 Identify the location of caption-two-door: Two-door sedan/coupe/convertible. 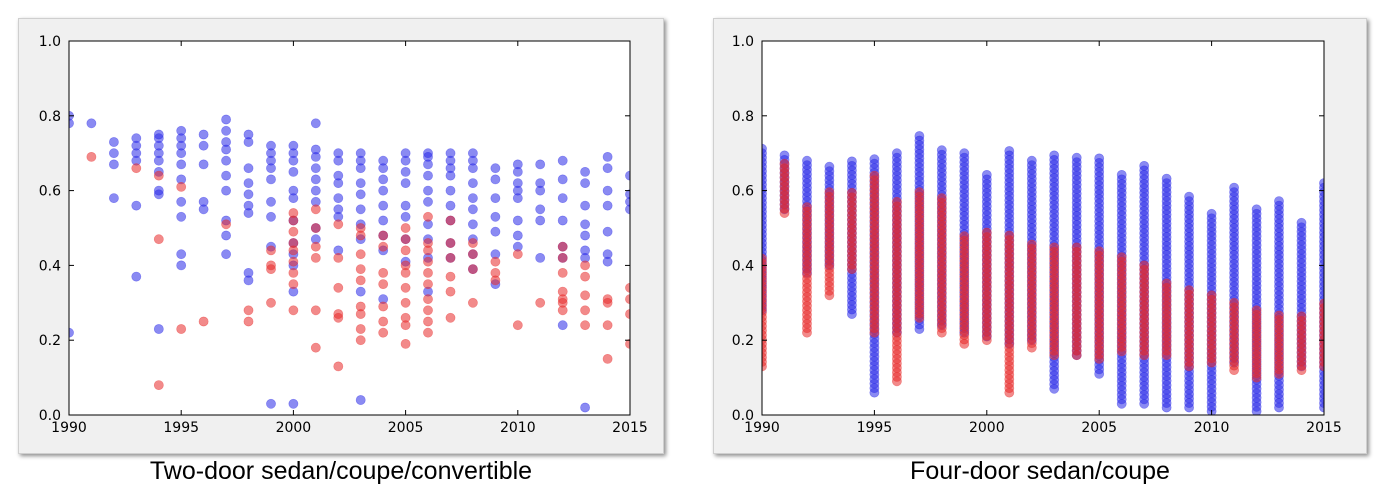
(341, 471).